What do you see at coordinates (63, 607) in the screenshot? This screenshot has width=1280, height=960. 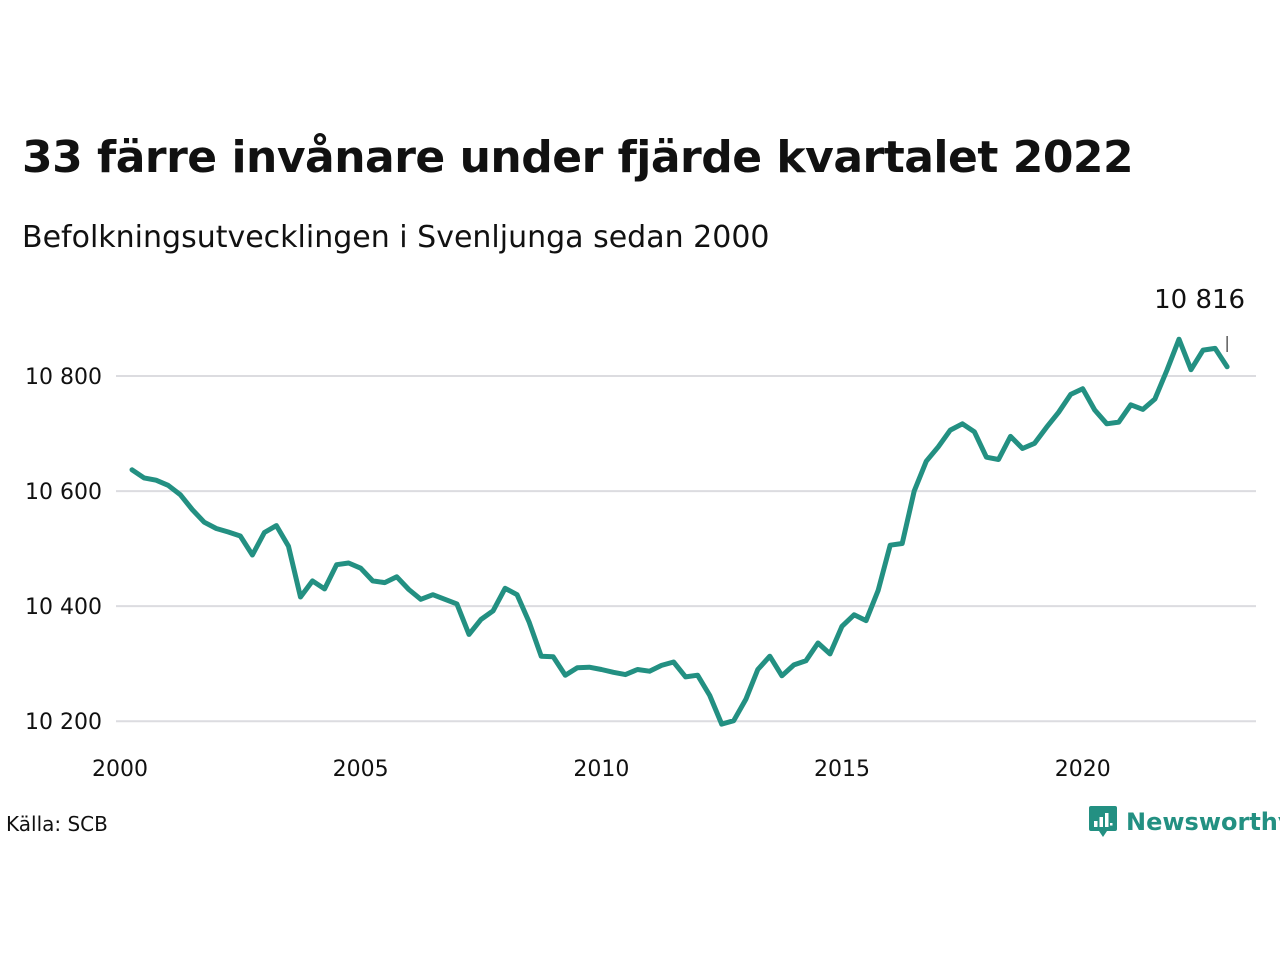 I see `y-tick-label: 10 400` at bounding box center [63, 607].